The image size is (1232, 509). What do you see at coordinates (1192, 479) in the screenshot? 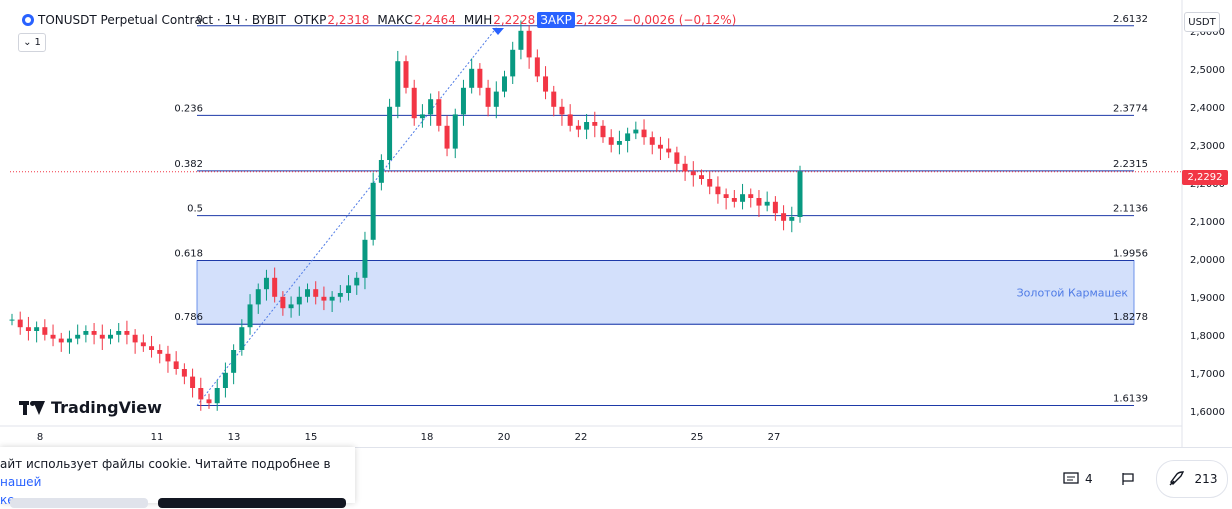
I see `boost-button: 213` at bounding box center [1192, 479].